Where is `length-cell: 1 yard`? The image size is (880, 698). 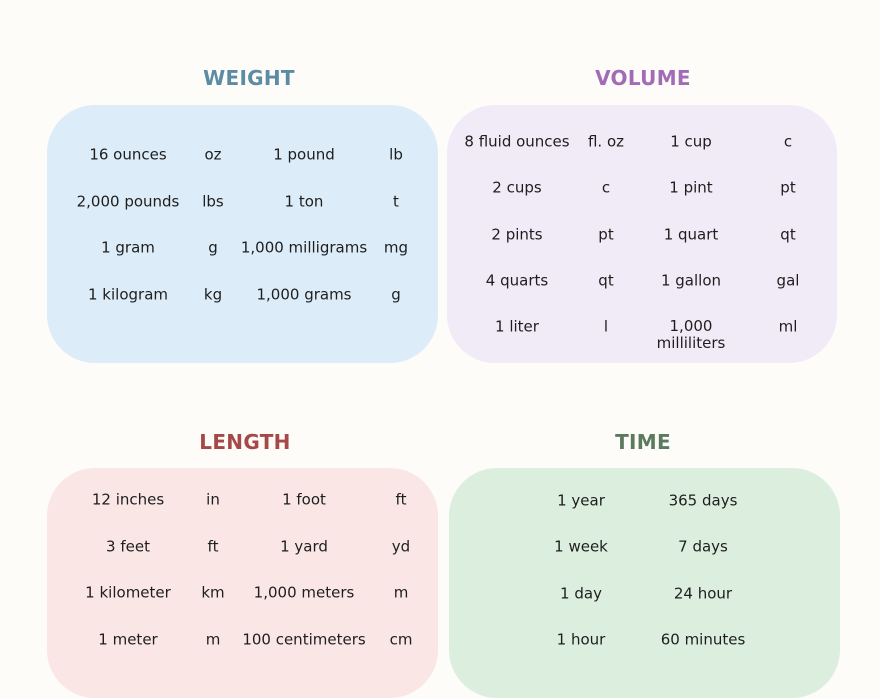
length-cell: 1 yard is located at coordinates (304, 546).